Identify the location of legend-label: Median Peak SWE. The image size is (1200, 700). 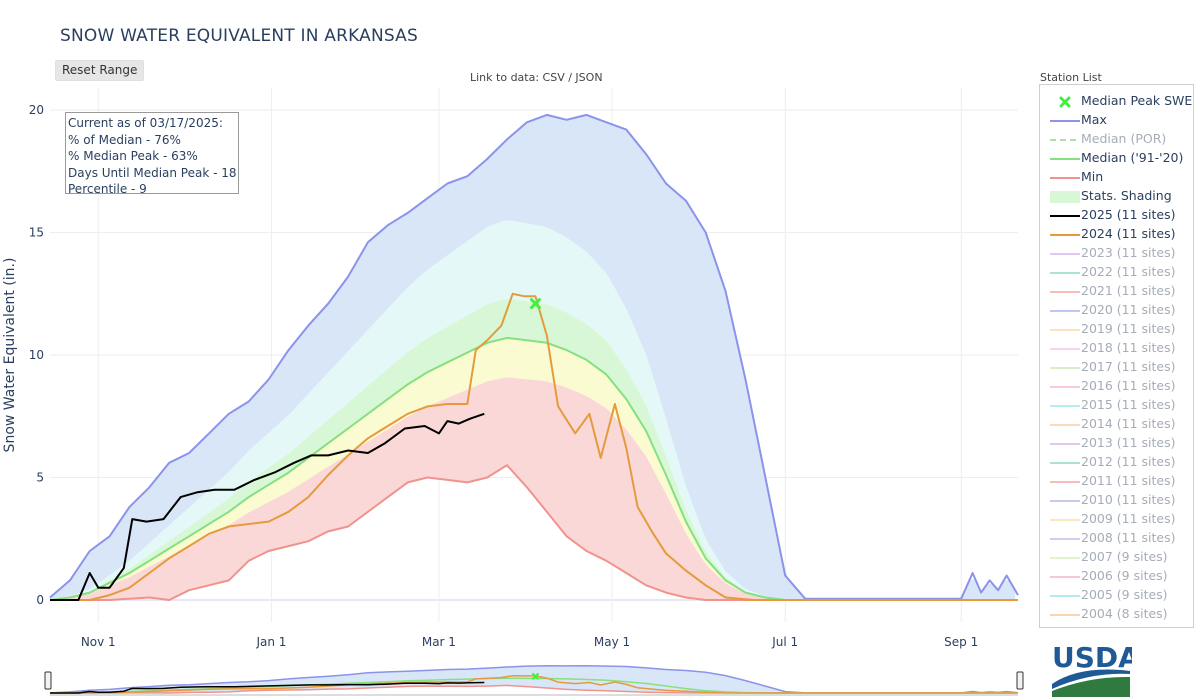
(1137, 100).